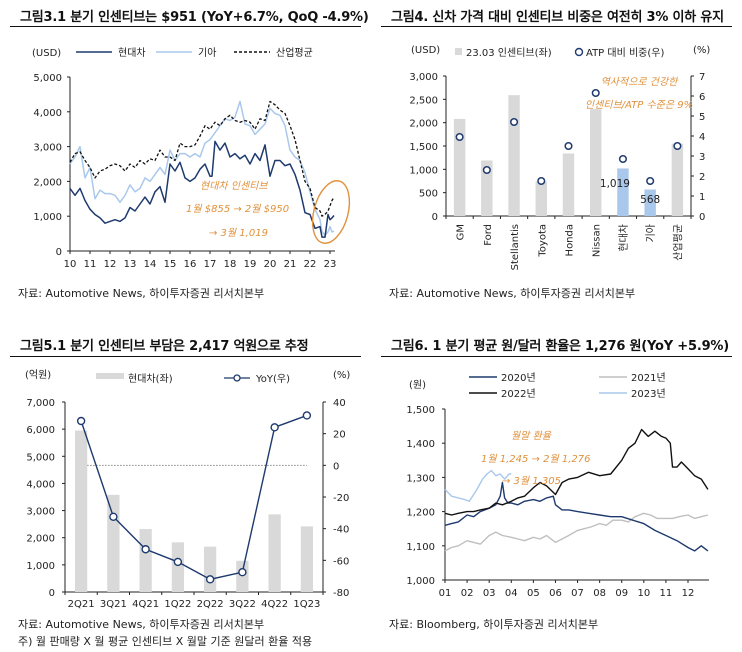 This screenshot has width=742, height=652. What do you see at coordinates (576, 532) in the screenshot?
I see `series-line-y2021` at bounding box center [576, 532].